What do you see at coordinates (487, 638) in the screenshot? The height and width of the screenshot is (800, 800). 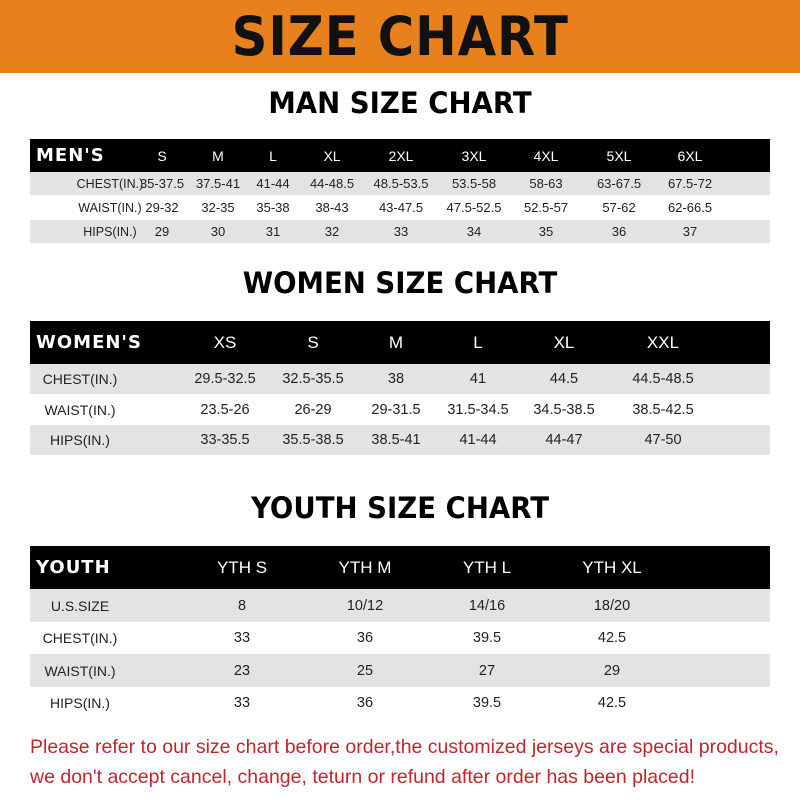 I see `size-value: 39.5` at bounding box center [487, 638].